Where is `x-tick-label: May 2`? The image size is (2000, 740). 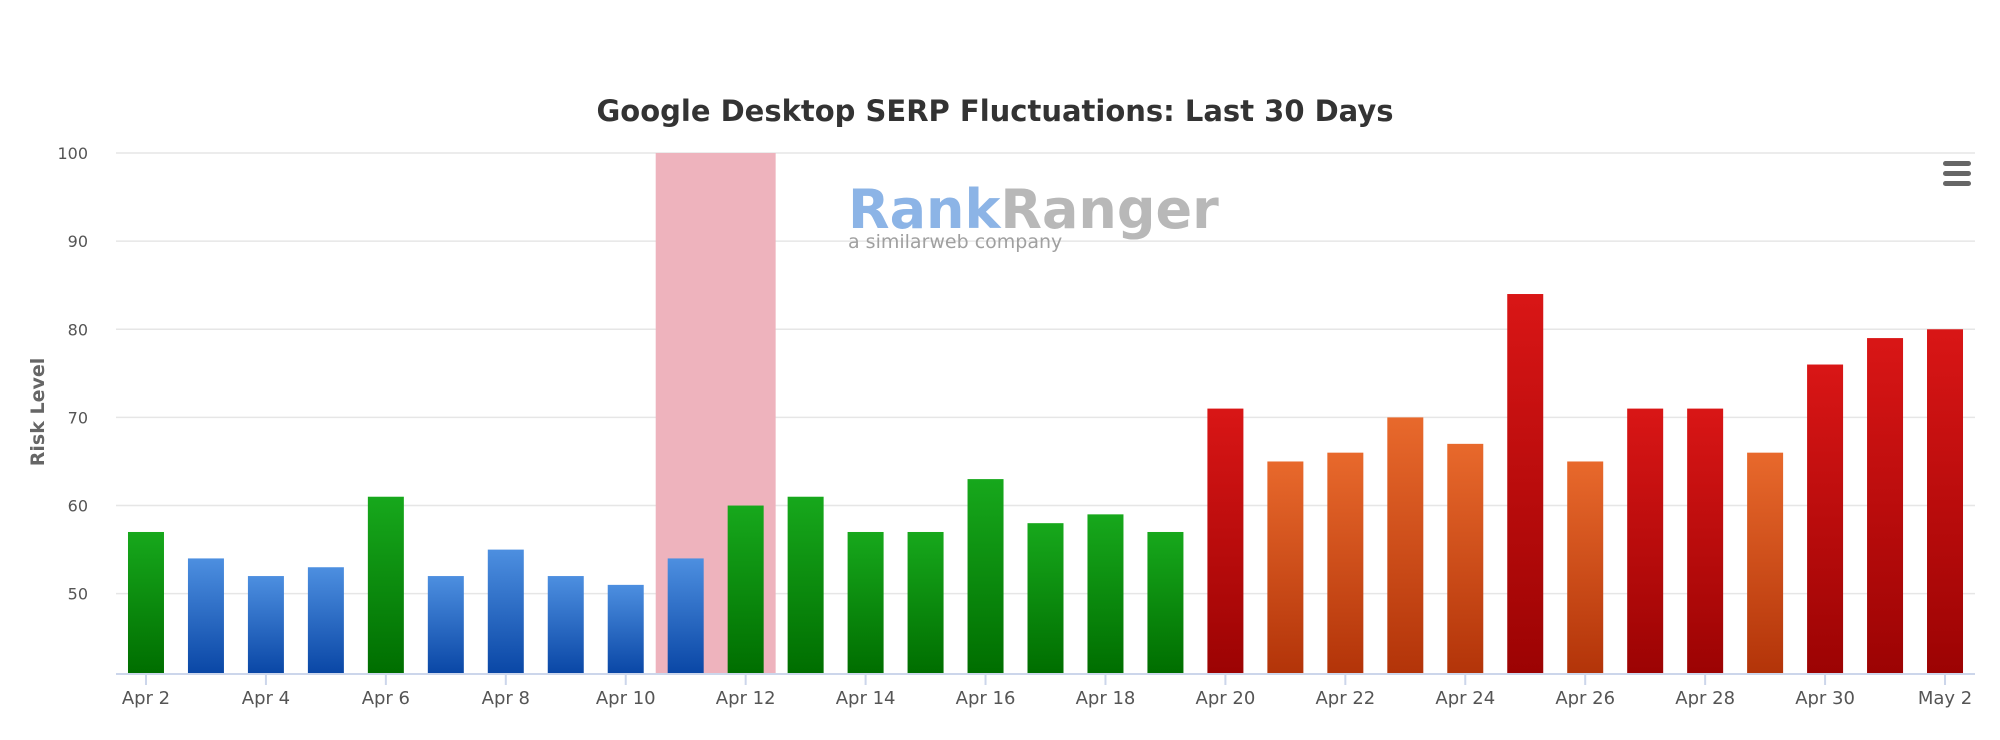
x-tick-label: May 2 is located at coordinates (1945, 698).